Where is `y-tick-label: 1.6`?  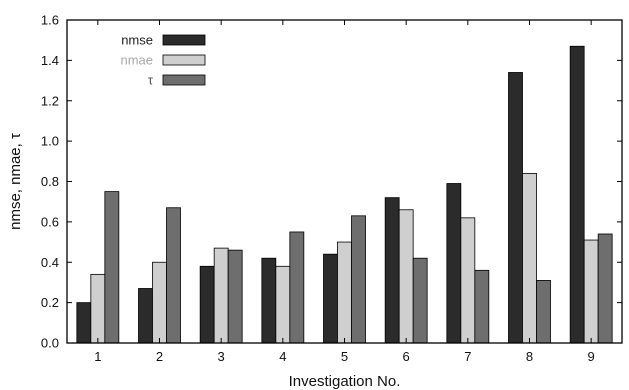
y-tick-label: 1.6 is located at coordinates (50, 20).